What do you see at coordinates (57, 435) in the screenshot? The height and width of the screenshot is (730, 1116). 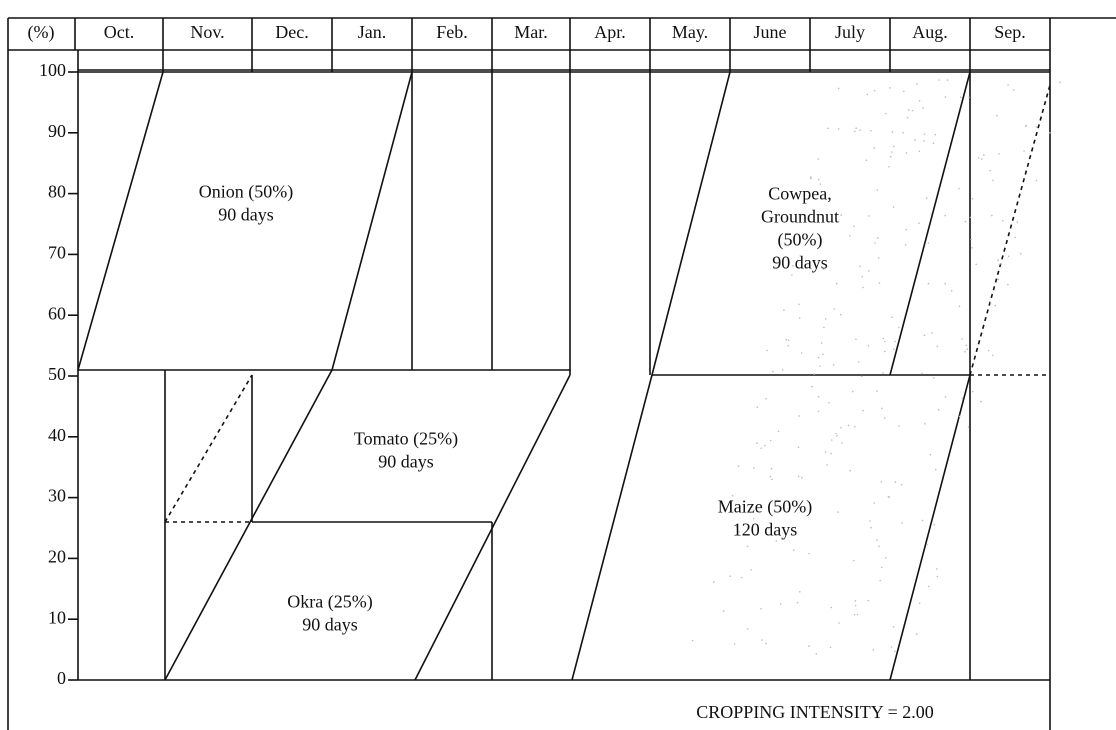 I see `y-tick-label: 40` at bounding box center [57, 435].